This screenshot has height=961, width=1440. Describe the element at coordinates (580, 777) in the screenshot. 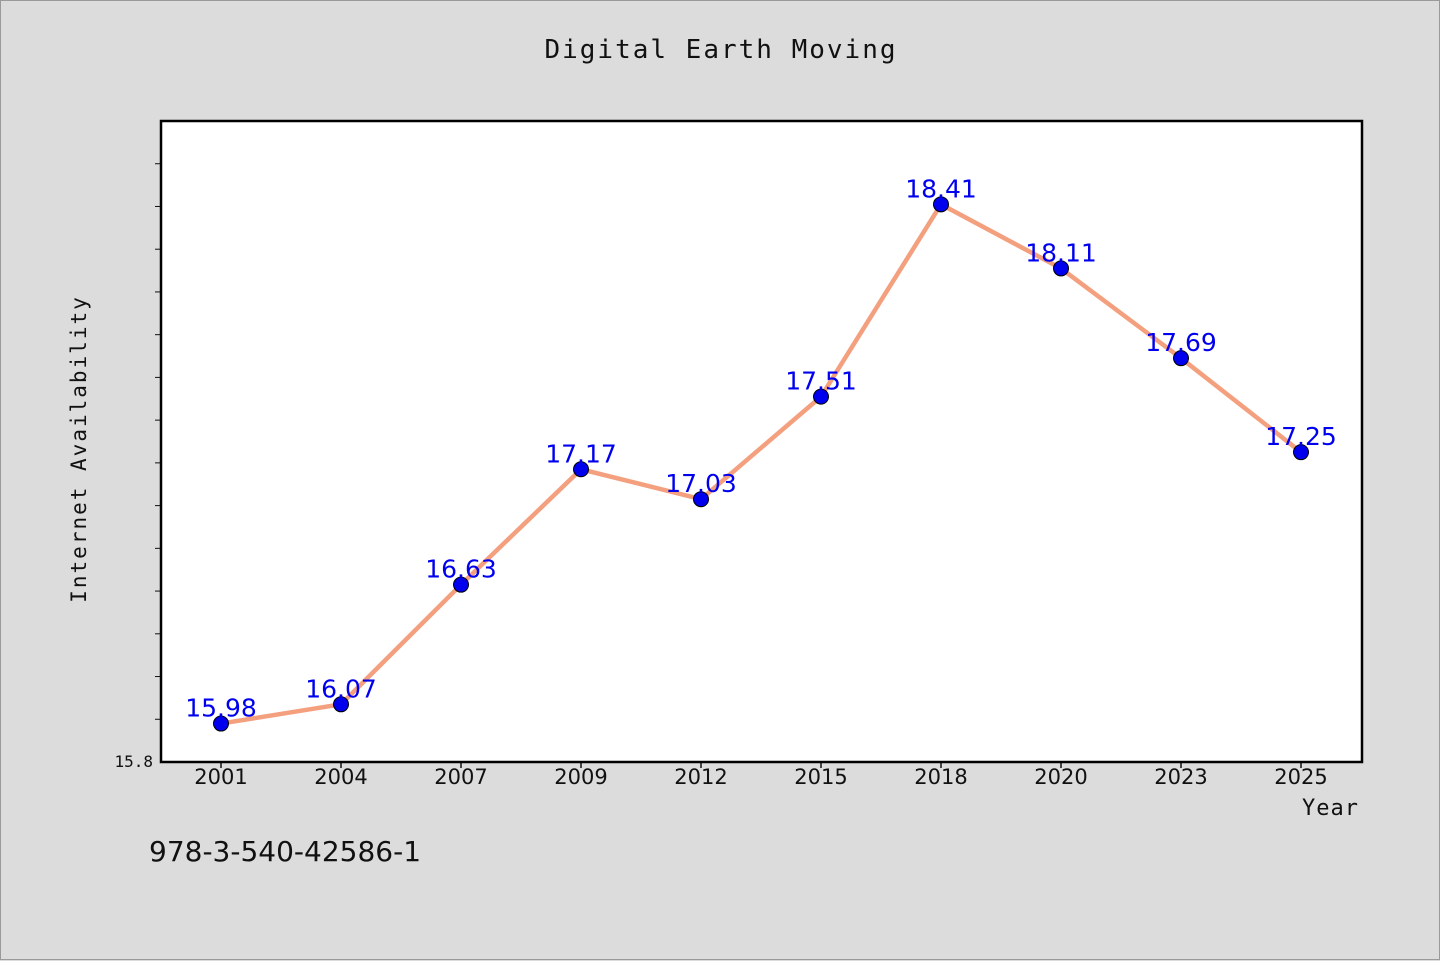

I see `x-tick-label: 2009` at that location.